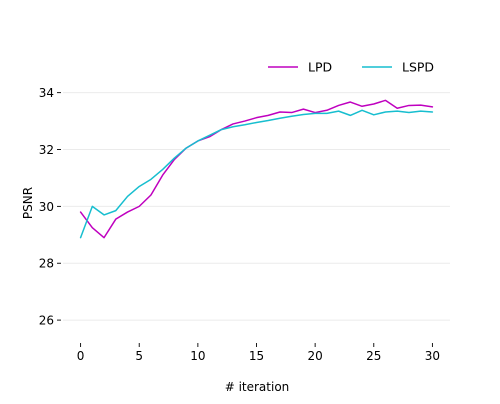  What do you see at coordinates (81, 356) in the screenshot?
I see `x-tick-label: 0` at bounding box center [81, 356].